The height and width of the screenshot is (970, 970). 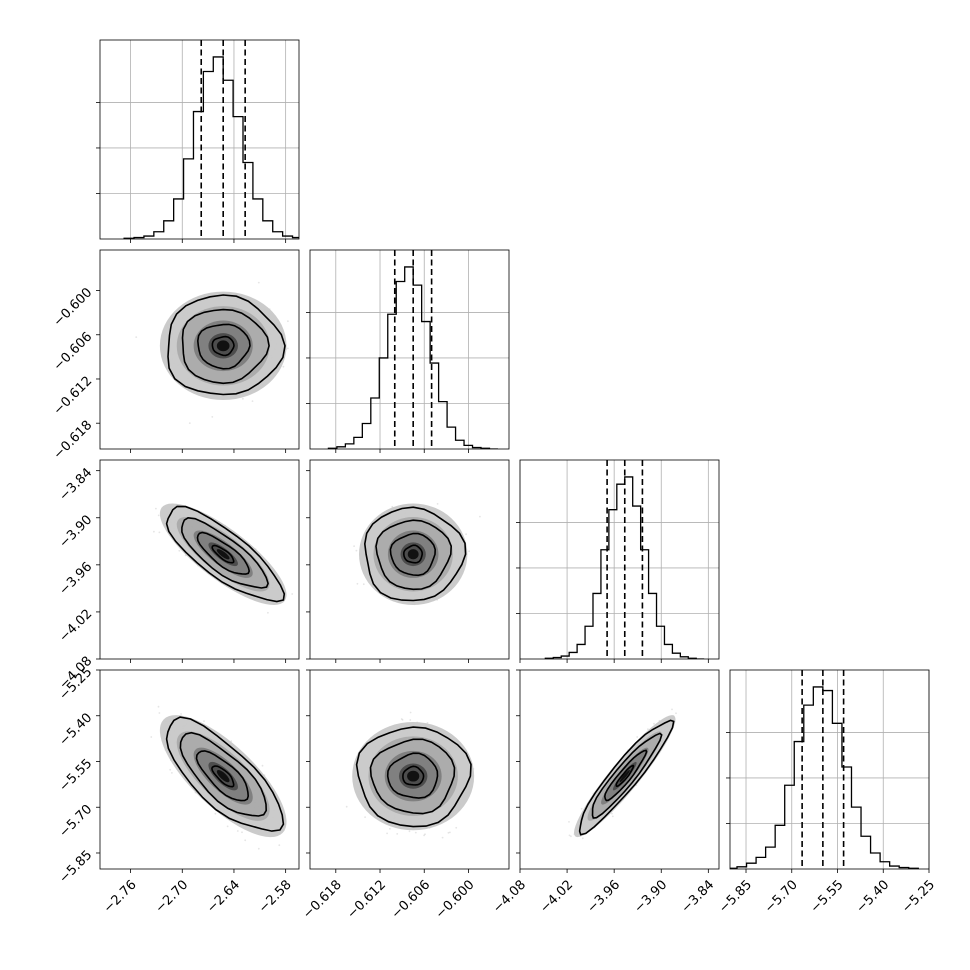 What do you see at coordinates (76, 531) in the screenshot?
I see `y-tick-label-2-1: −3.90` at bounding box center [76, 531].